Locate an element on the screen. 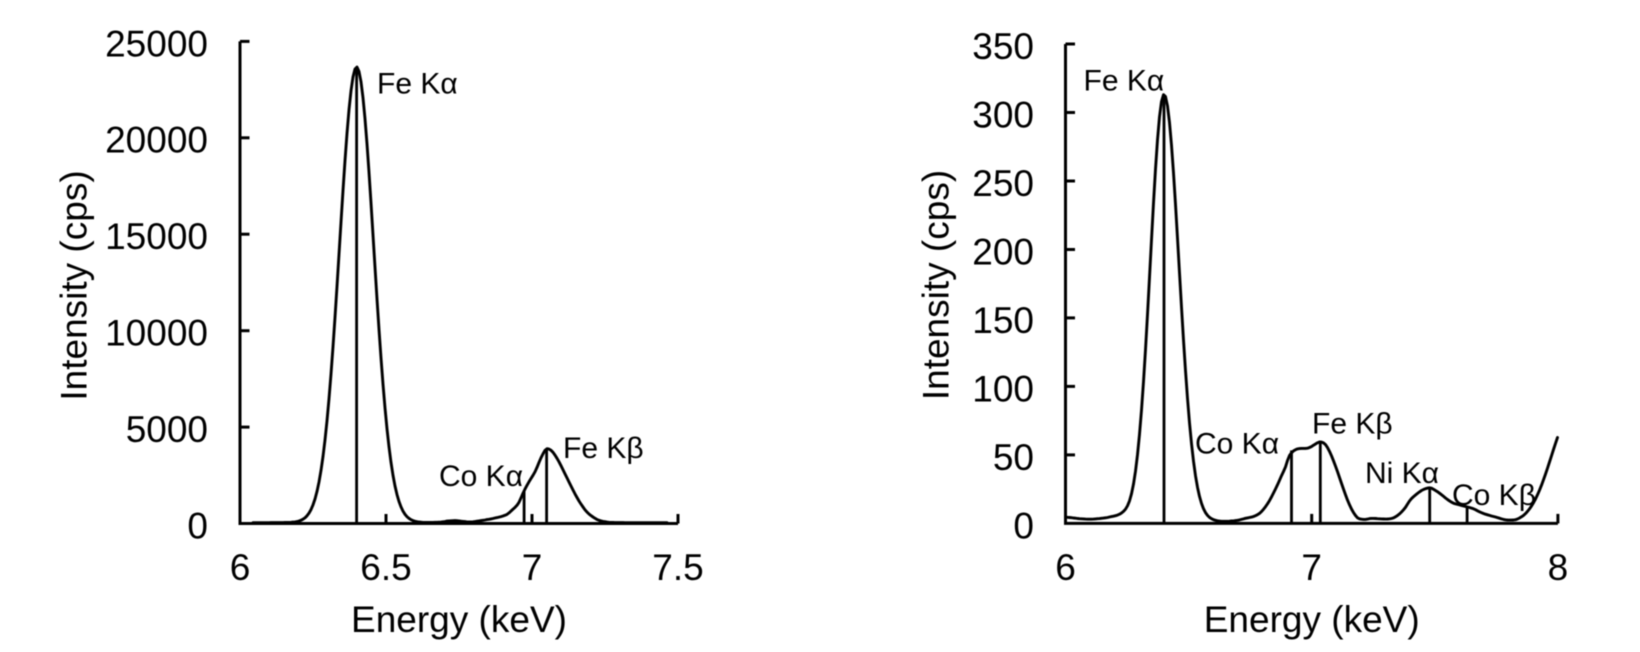 The image size is (1640, 652). svg-text: 7.5 is located at coordinates (677, 567).